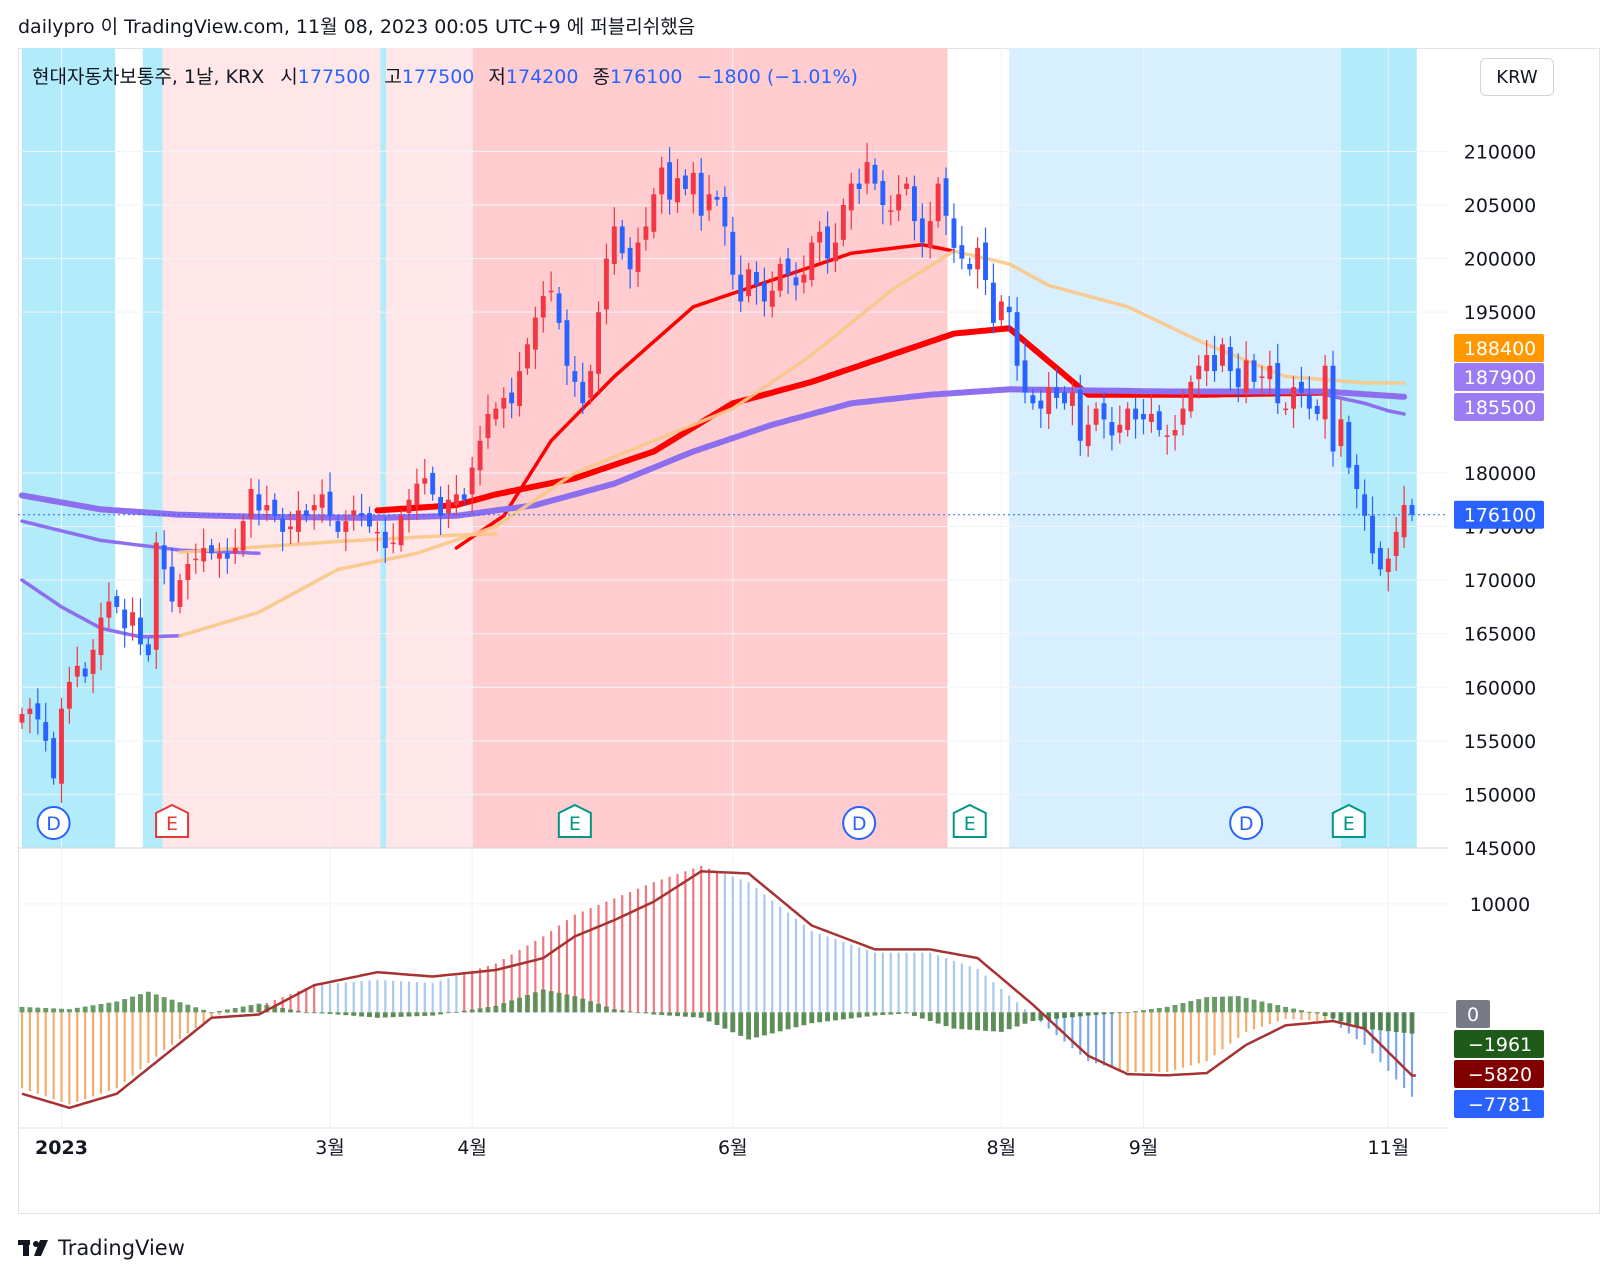 This screenshot has width=1617, height=1270. What do you see at coordinates (1500, 474) in the screenshot?
I see `price-tick-label: 180000` at bounding box center [1500, 474].